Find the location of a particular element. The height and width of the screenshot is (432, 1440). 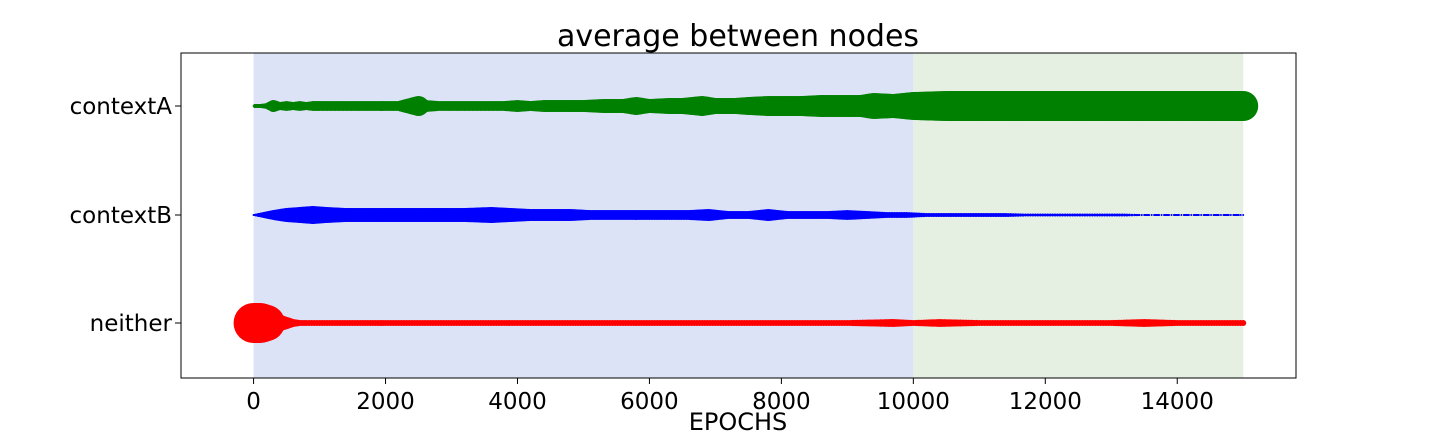

x-tick-label: 12000 is located at coordinates (1045, 402).